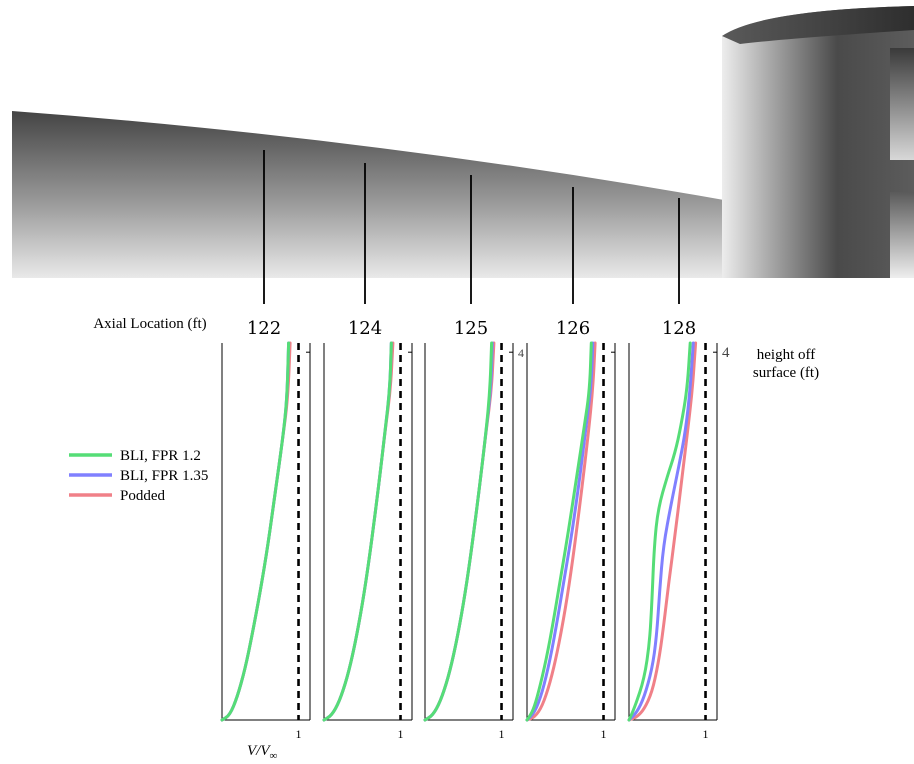  I want to click on panel-124: 124 1, so click(367, 529).